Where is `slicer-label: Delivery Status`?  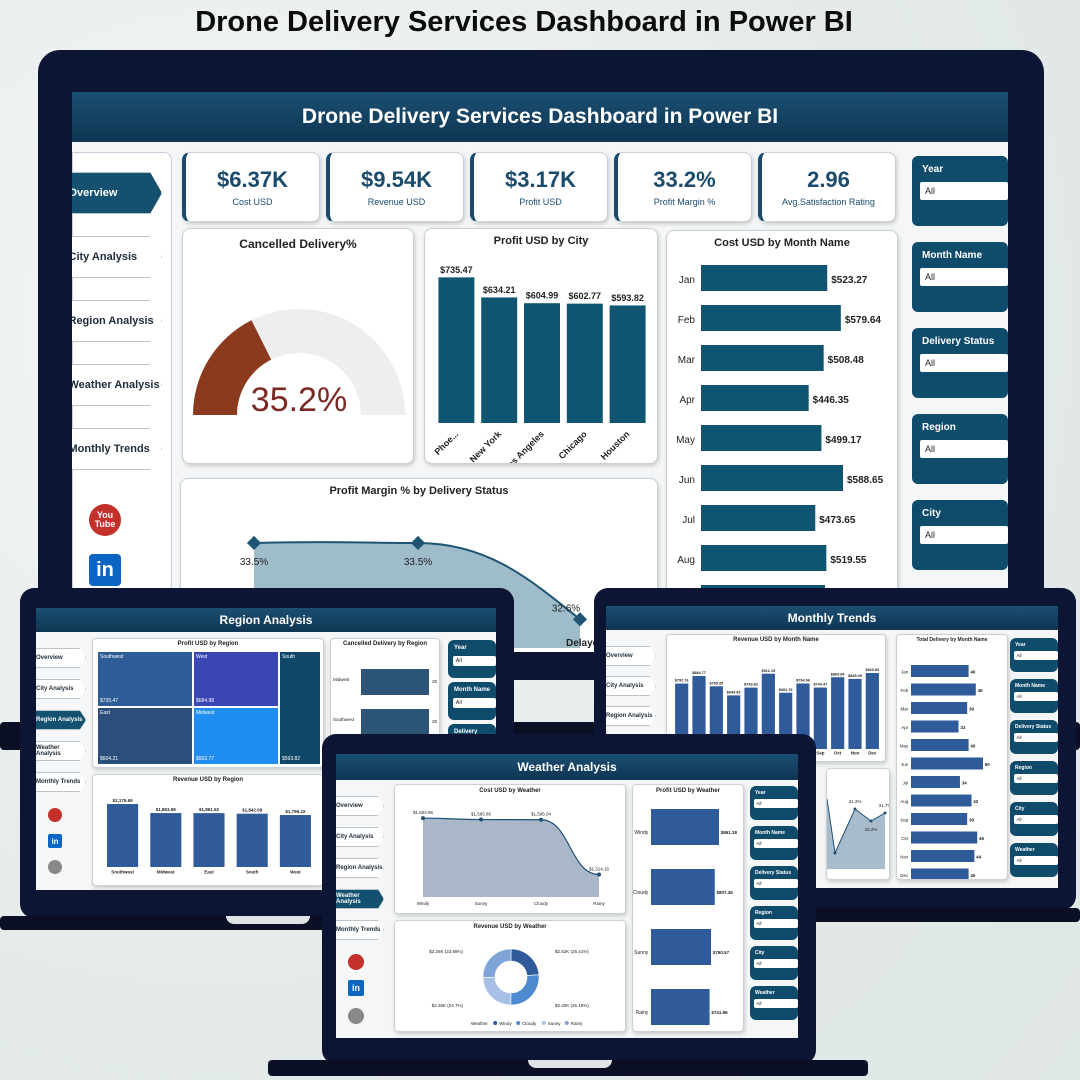 slicer-label: Delivery Status is located at coordinates (958, 341).